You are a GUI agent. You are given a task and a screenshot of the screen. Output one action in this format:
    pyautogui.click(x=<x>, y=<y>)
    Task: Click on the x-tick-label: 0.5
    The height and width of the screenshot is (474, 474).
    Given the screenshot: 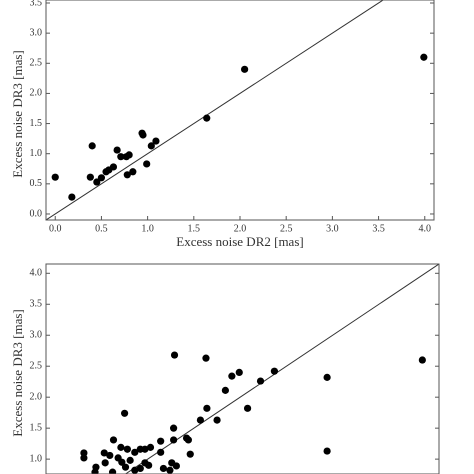 What is the action you would take?
    pyautogui.click(x=101, y=228)
    